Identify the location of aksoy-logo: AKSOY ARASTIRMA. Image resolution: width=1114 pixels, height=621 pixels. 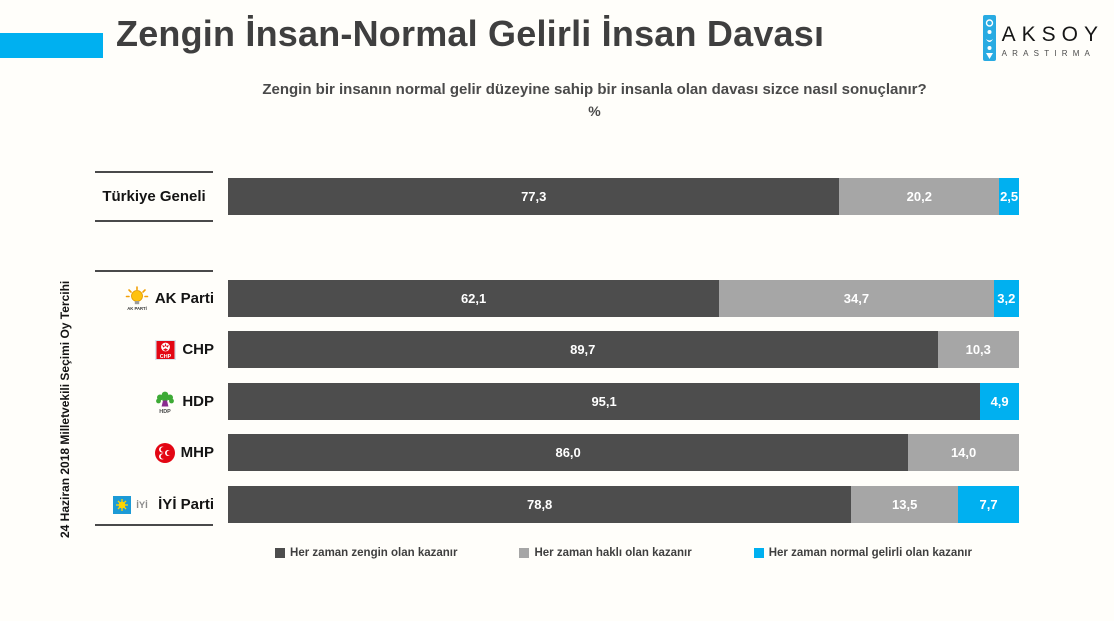
(1043, 40).